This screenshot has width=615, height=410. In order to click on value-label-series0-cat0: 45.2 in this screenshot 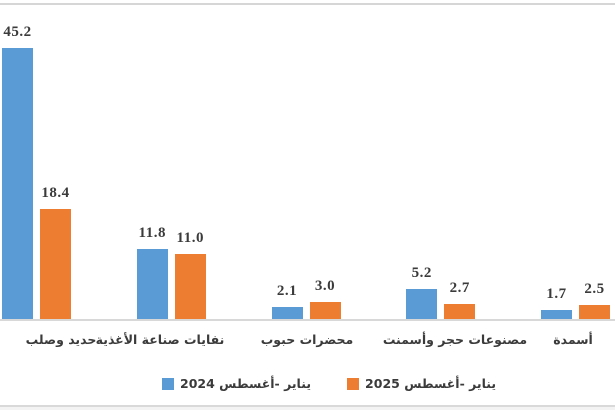, I will do `click(17, 32)`.